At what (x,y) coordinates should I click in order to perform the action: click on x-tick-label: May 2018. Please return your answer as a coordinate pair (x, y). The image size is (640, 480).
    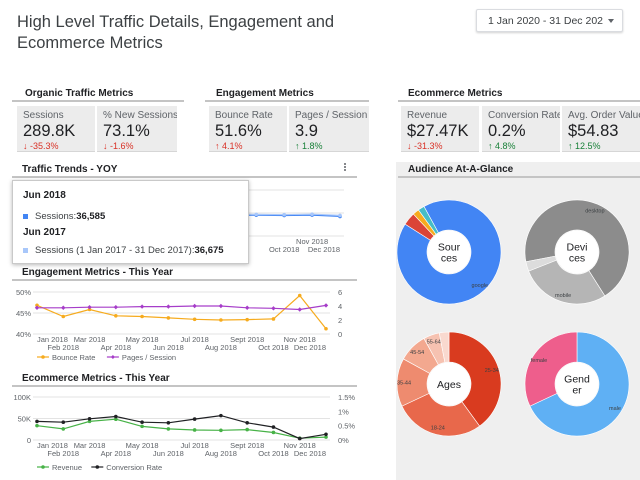
    Looking at the image, I should click on (142, 445).